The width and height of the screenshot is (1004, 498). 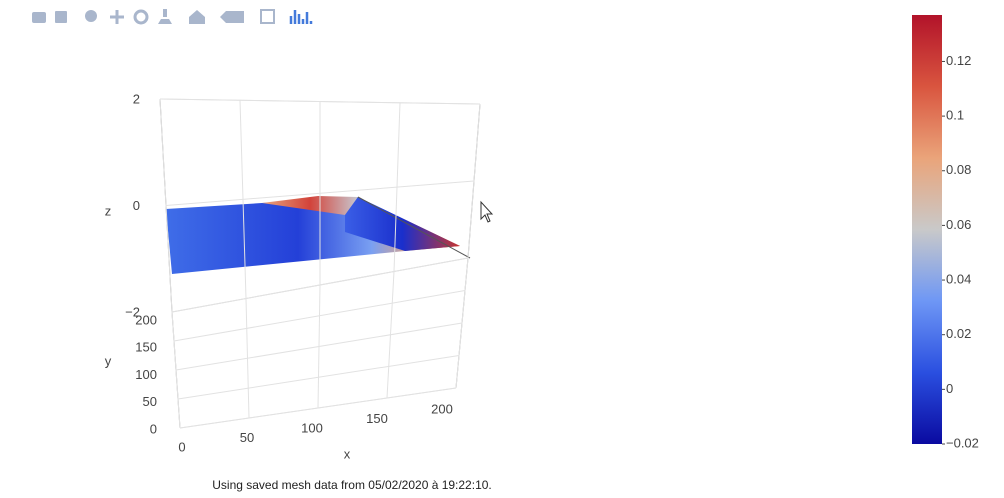 I want to click on colorbar-tick-label: 0.02, so click(x=958, y=333).